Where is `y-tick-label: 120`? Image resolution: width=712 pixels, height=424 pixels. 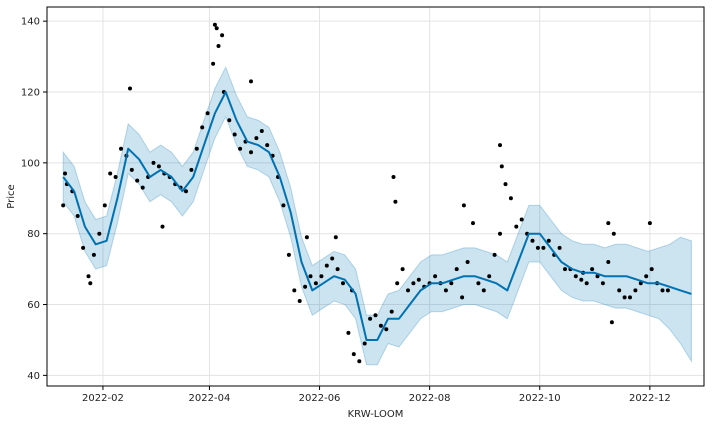 y-tick-label: 120 is located at coordinates (30, 93).